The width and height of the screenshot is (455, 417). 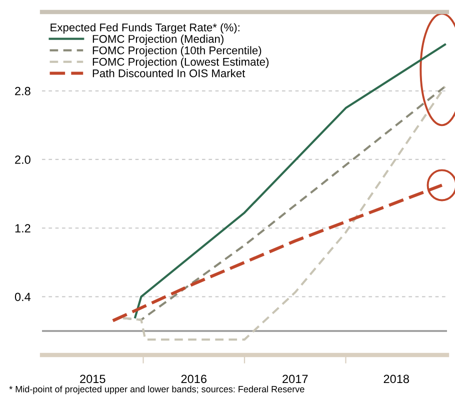 I want to click on y-tick-label: 1.2, so click(x=22, y=228).